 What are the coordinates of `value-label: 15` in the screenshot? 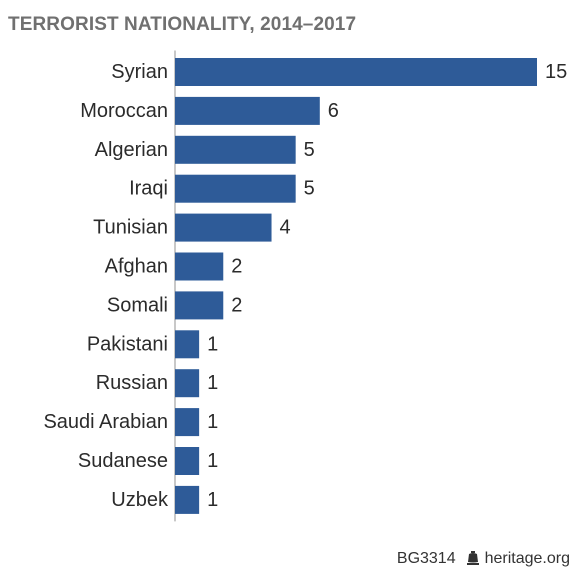 It's located at (556, 72).